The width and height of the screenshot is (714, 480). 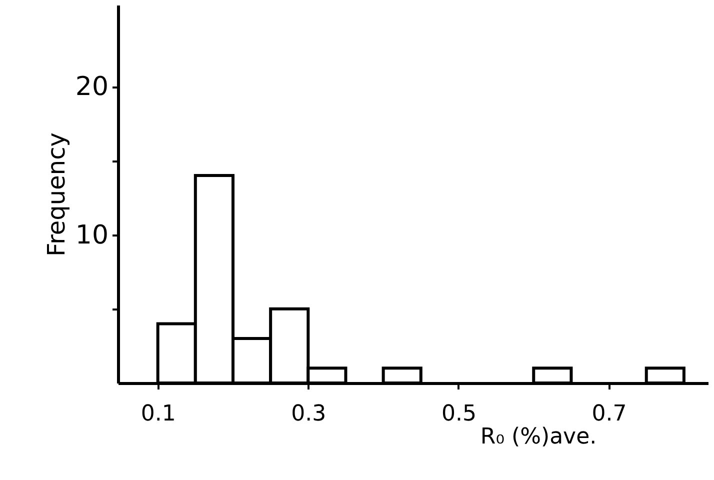 I want to click on x-tick-label: 0.5, so click(x=458, y=414).